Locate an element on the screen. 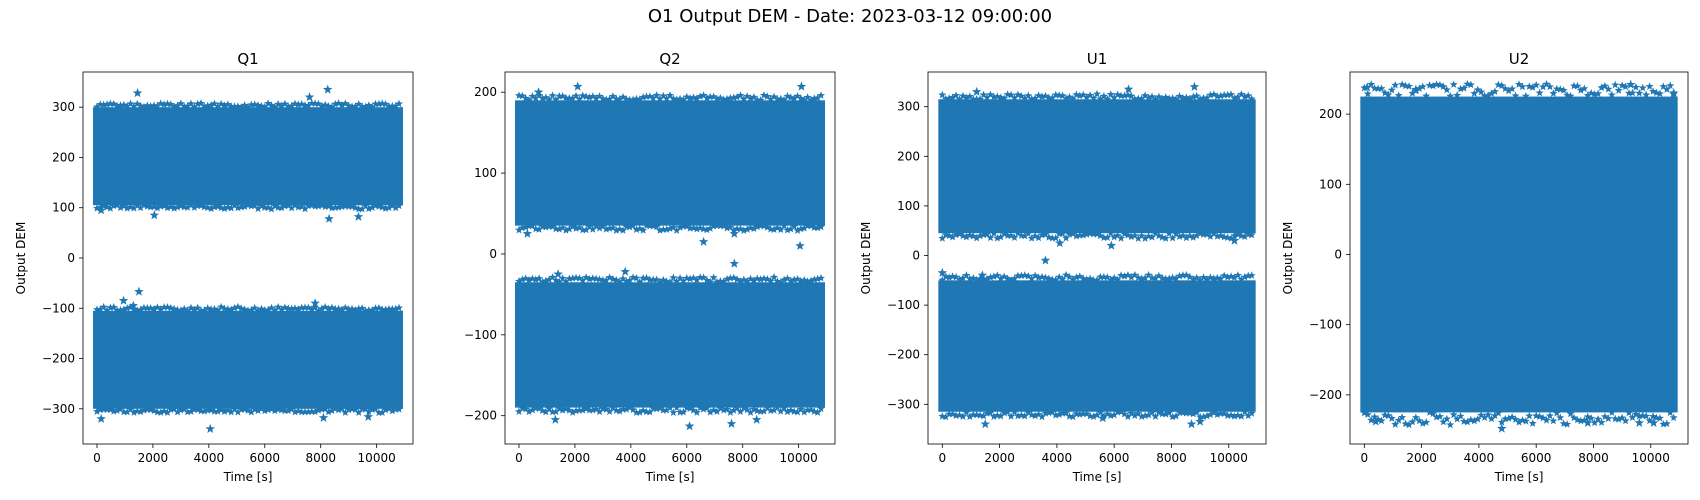 The height and width of the screenshot is (500, 1700). y-tick-label: 300 is located at coordinates (908, 107).